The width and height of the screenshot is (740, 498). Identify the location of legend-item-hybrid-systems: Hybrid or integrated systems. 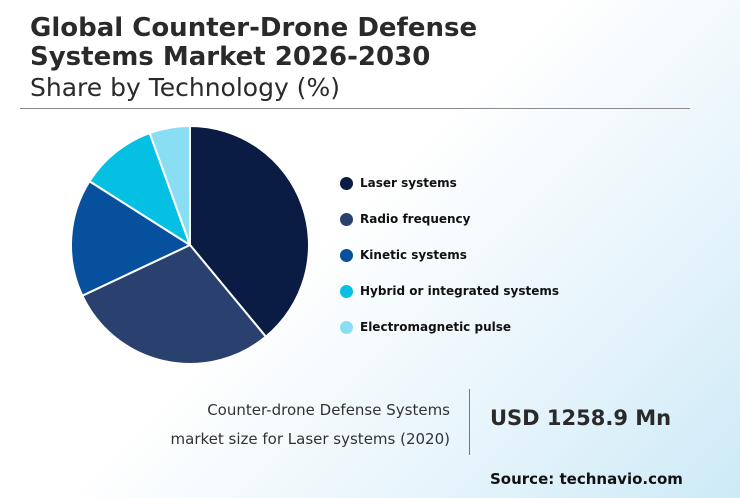
(449, 291).